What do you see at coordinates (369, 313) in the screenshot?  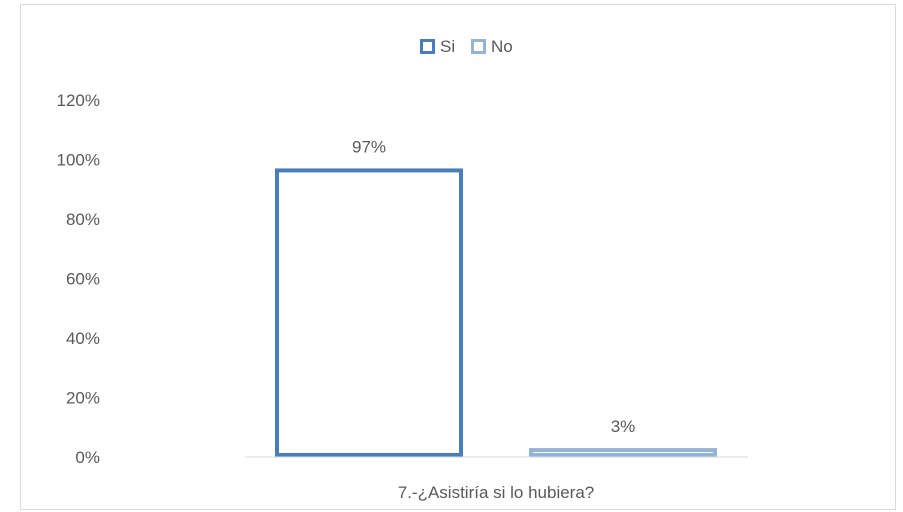 I see `bar-si` at bounding box center [369, 313].